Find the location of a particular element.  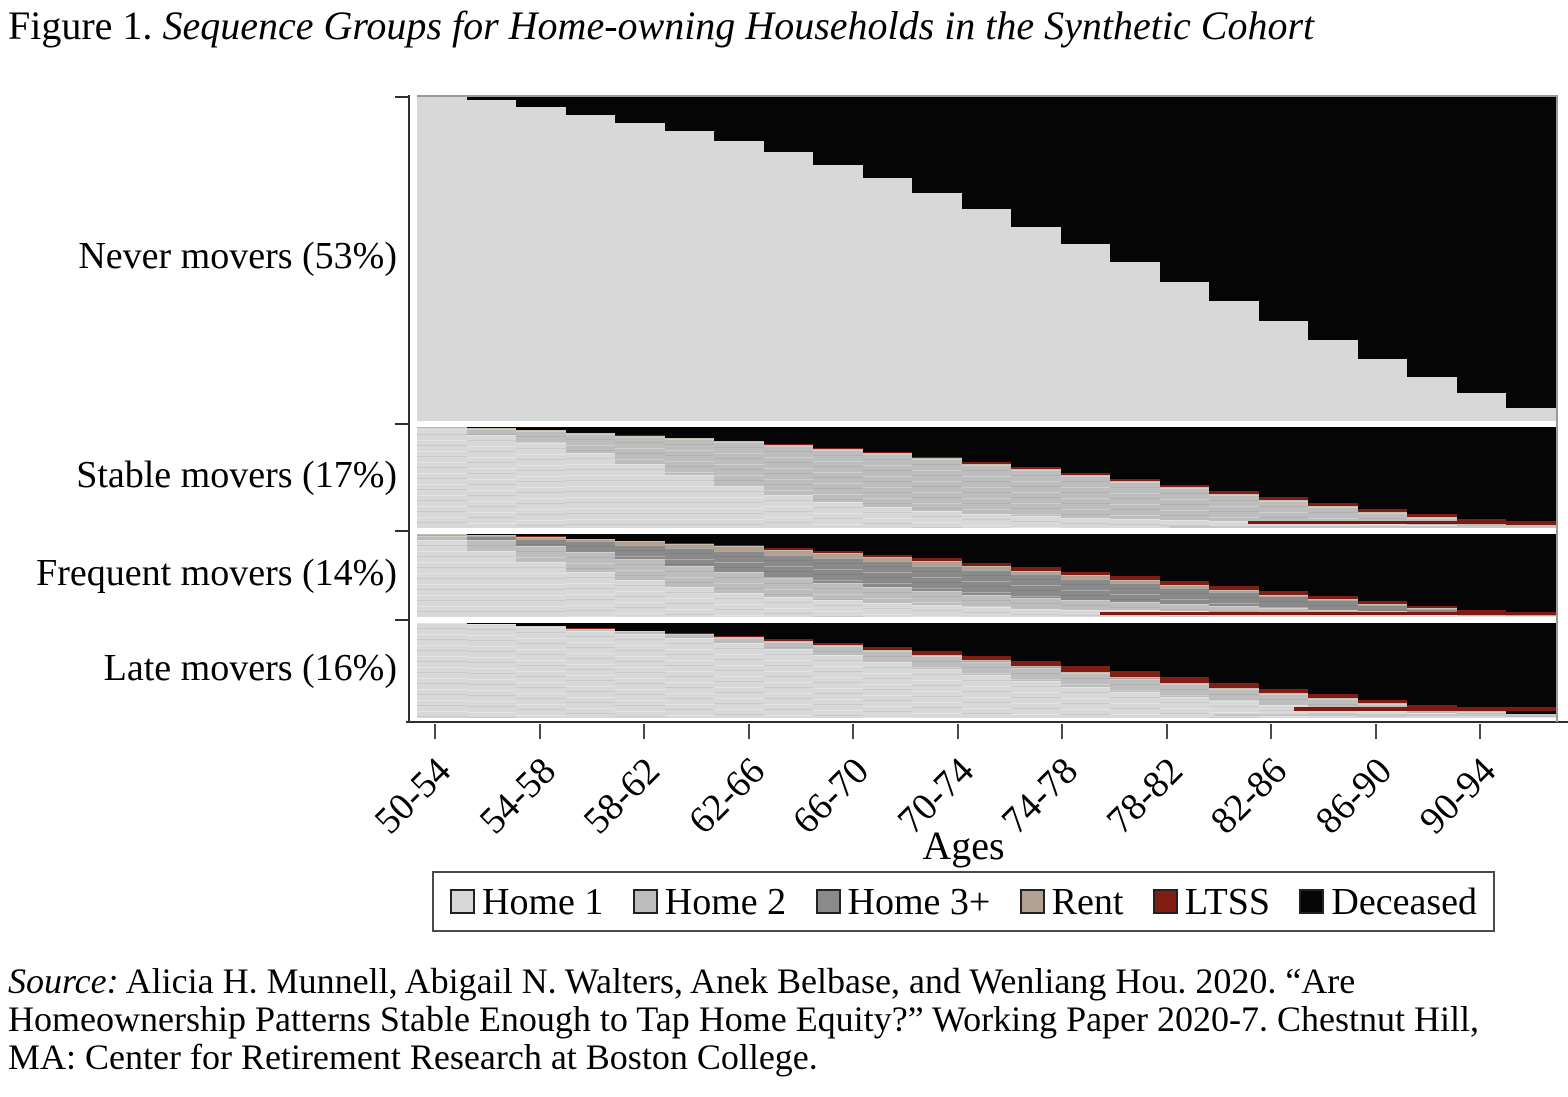

legend-item-home-3: Home 3+ is located at coordinates (902, 902).